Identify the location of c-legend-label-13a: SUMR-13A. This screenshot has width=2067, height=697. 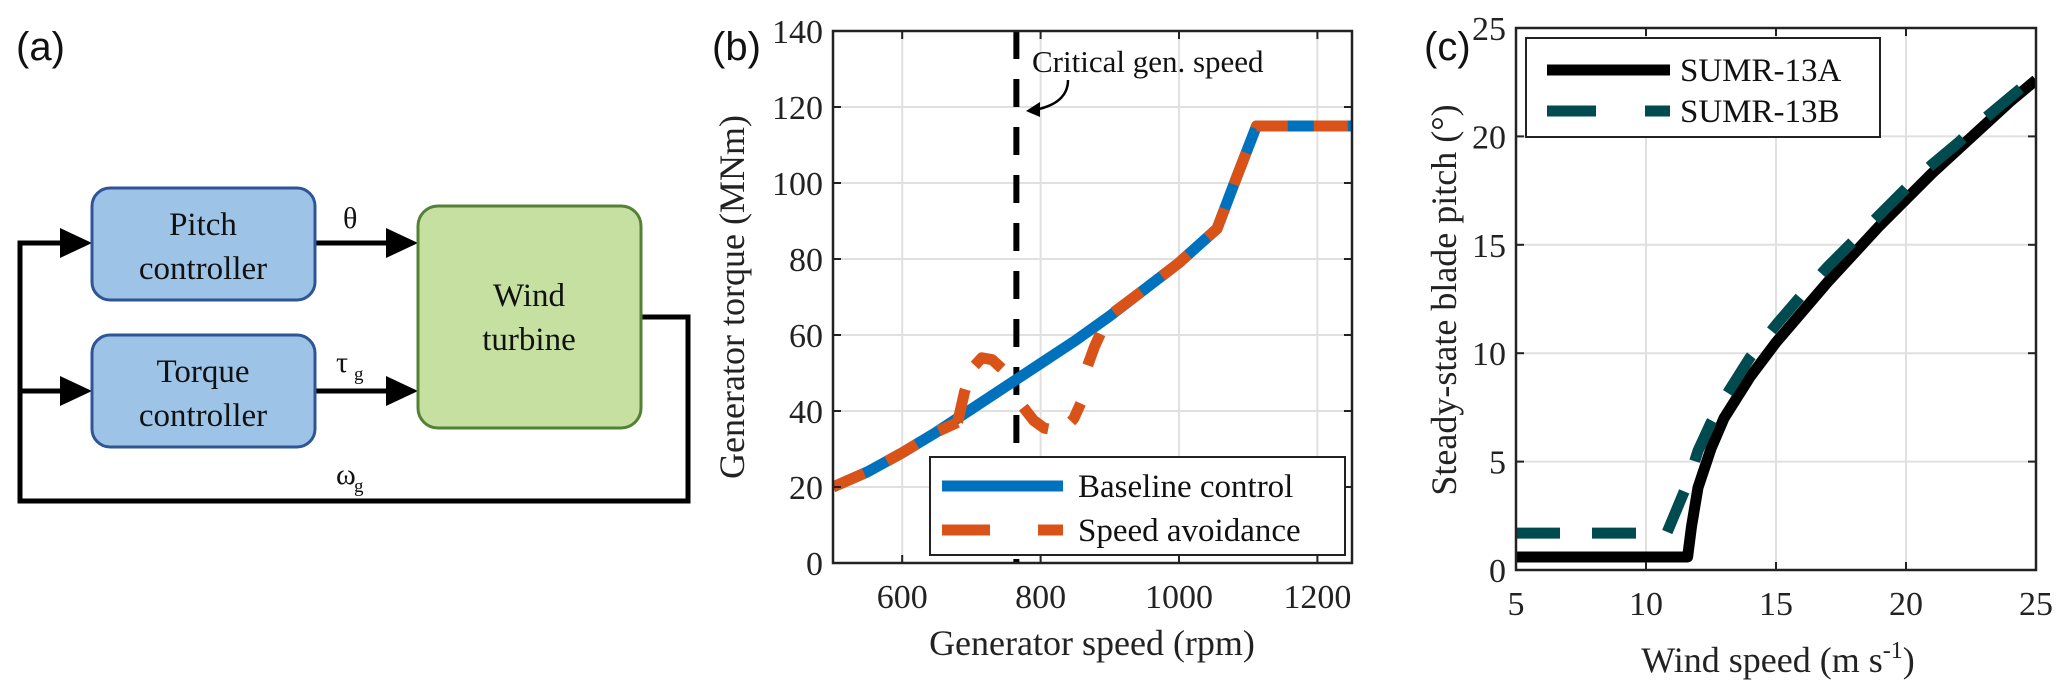
(1761, 71).